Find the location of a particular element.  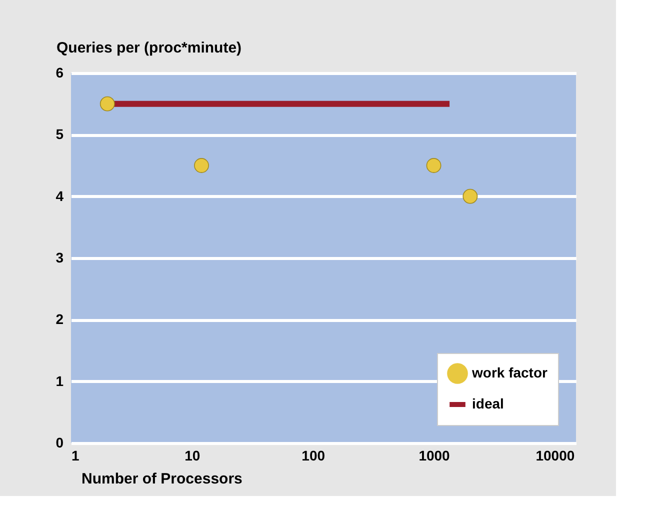

y-tick-label: 6 is located at coordinates (60, 72).